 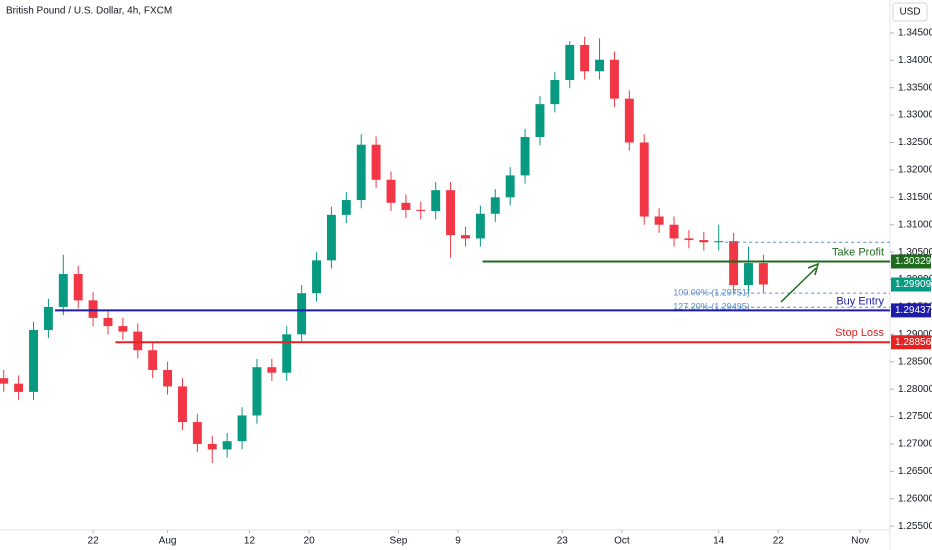 I want to click on price-tag-label: 1.29437, so click(x=913, y=310).